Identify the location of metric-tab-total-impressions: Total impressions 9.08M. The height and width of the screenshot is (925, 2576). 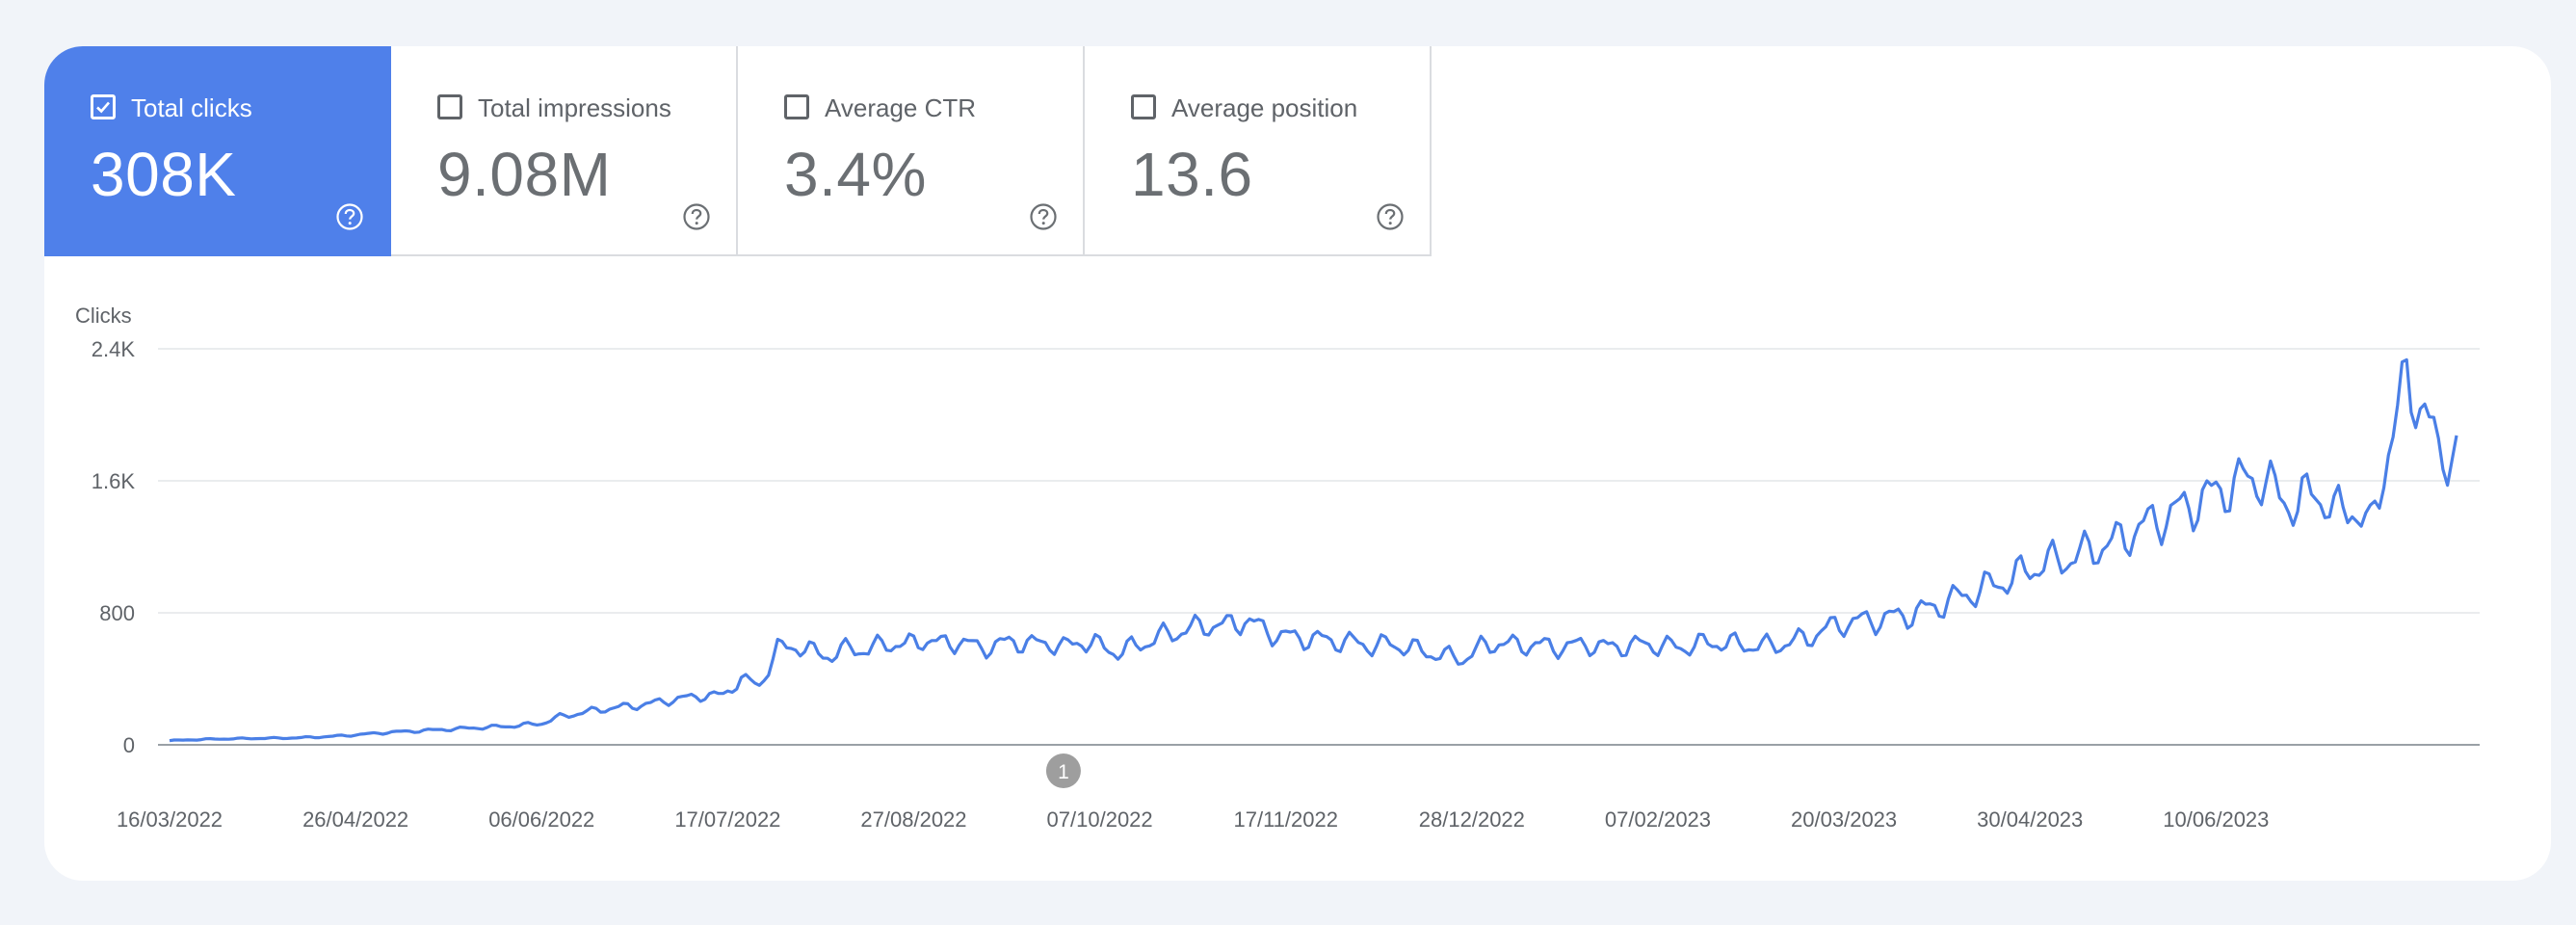
(564, 151).